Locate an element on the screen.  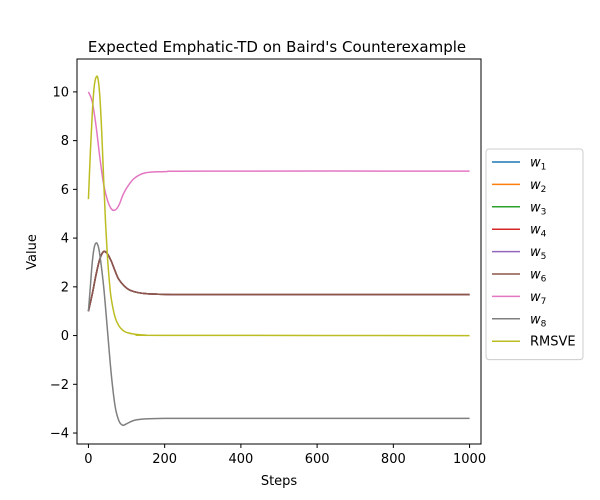
legend-entry-4: w4 is located at coordinates (538, 231).